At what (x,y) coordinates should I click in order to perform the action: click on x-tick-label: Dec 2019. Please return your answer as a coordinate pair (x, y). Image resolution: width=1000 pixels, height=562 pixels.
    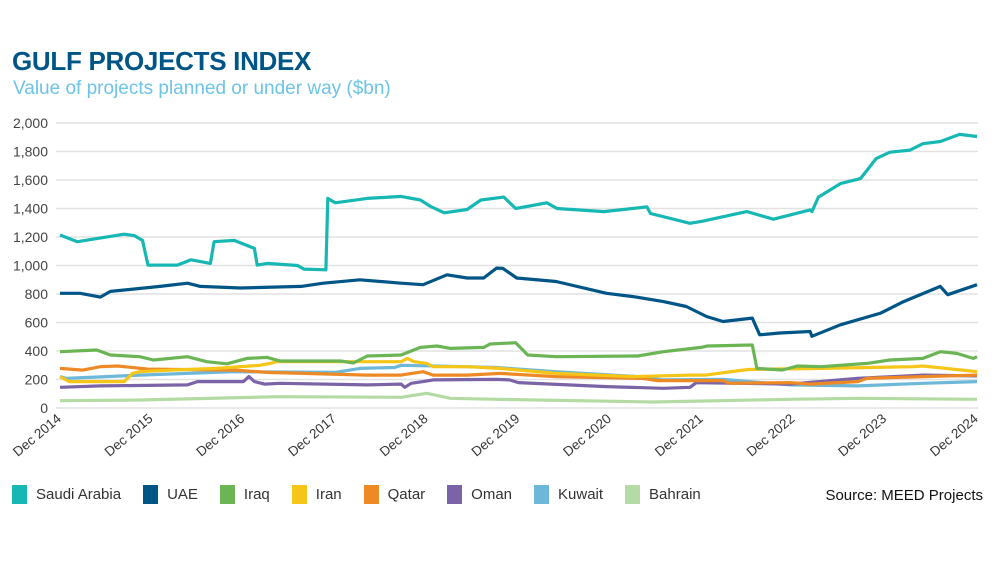
    Looking at the image, I should click on (496, 435).